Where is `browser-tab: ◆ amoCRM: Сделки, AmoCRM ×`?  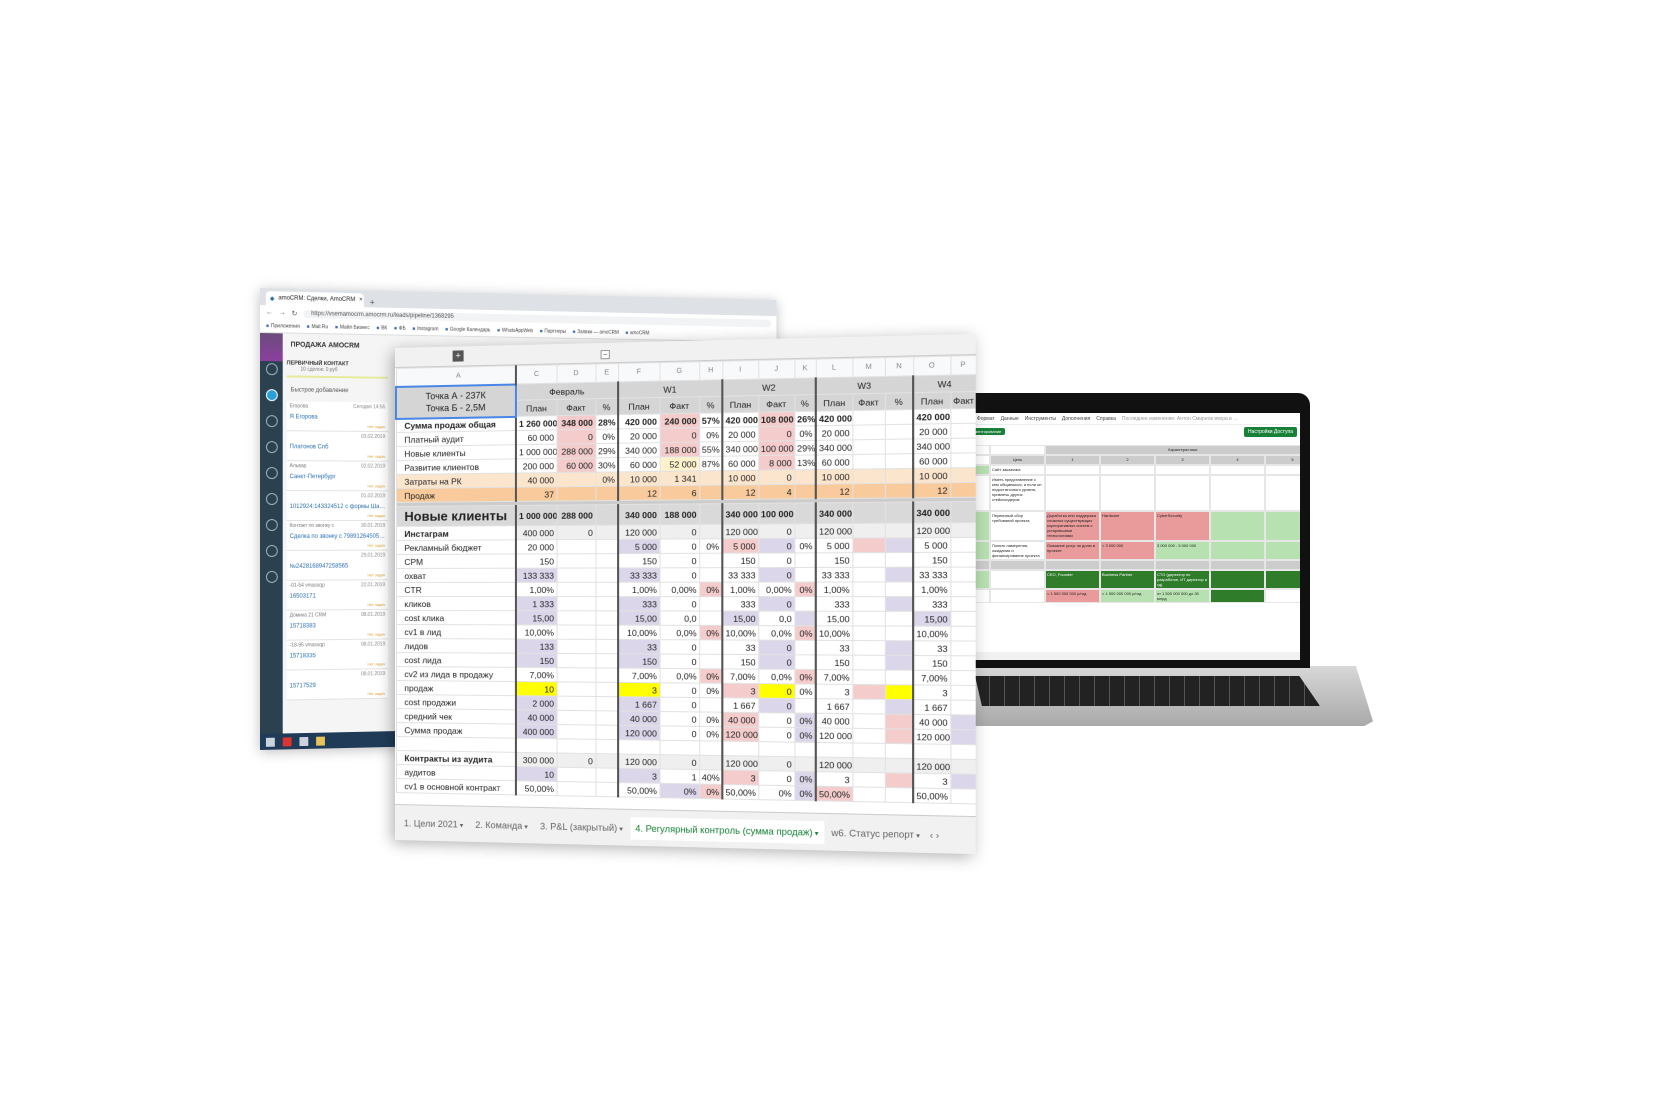 browser-tab: ◆ amoCRM: Сделки, AmoCRM × is located at coordinates (314, 299).